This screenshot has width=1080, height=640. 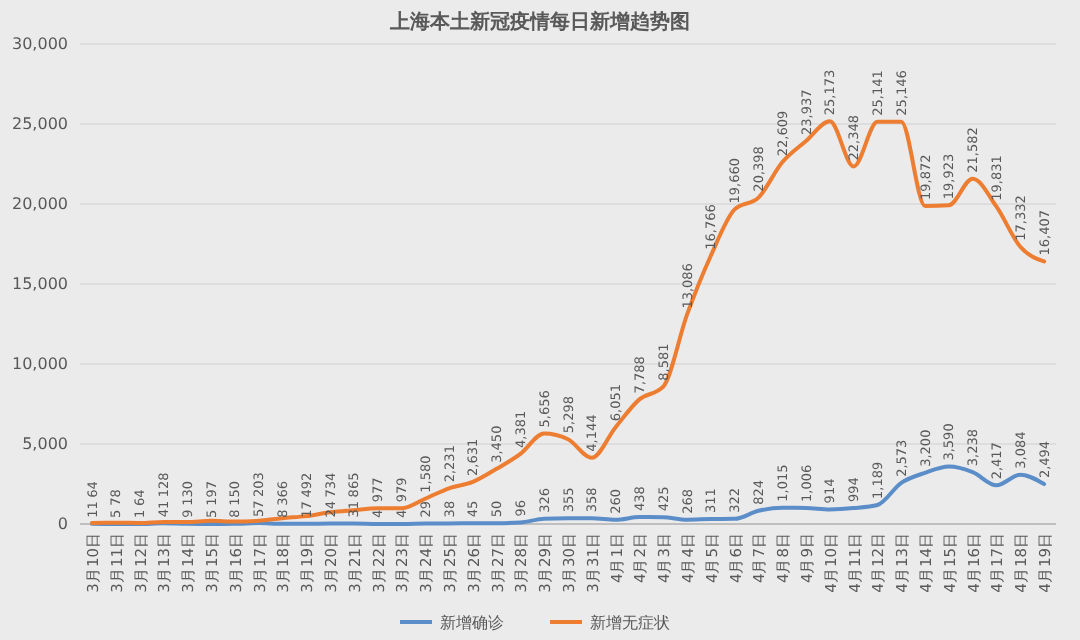 What do you see at coordinates (62, 524) in the screenshot?
I see `y-tick-label: 0` at bounding box center [62, 524].